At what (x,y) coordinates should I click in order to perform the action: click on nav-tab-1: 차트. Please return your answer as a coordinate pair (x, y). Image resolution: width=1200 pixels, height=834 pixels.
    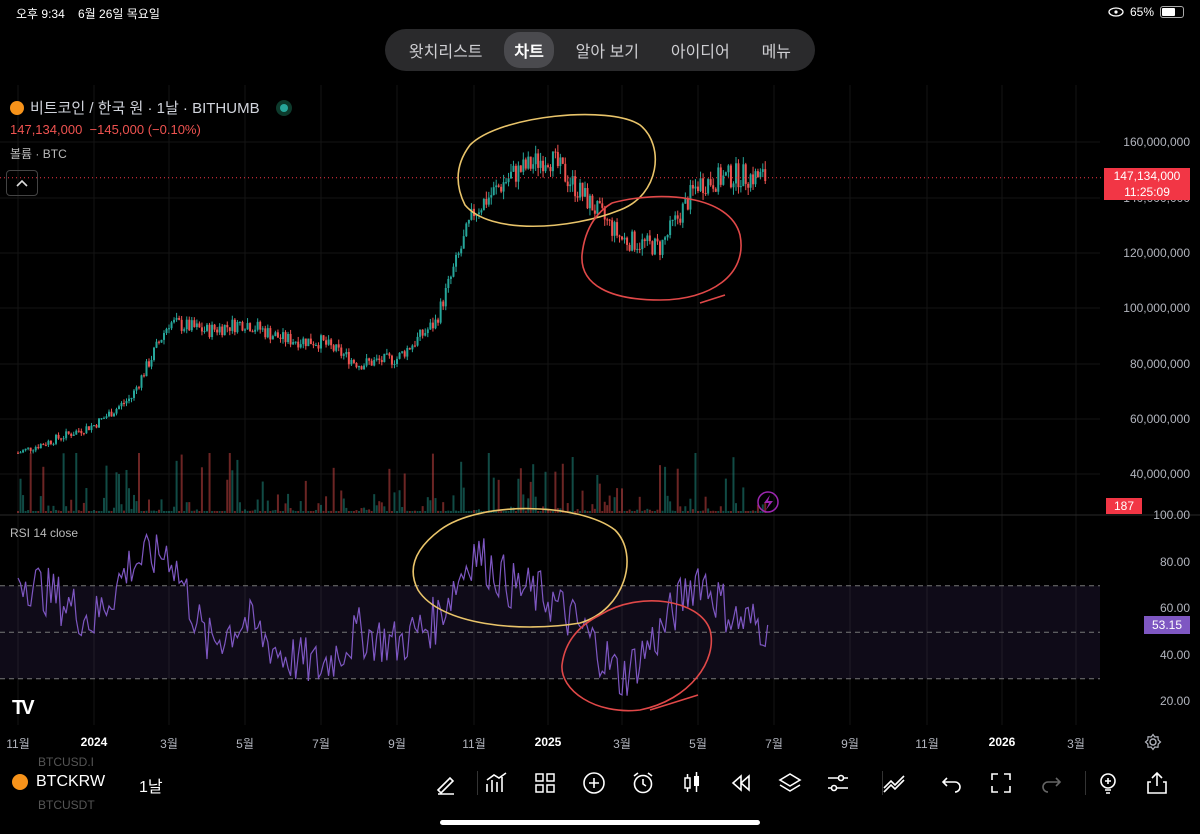
    Looking at the image, I should click on (529, 50).